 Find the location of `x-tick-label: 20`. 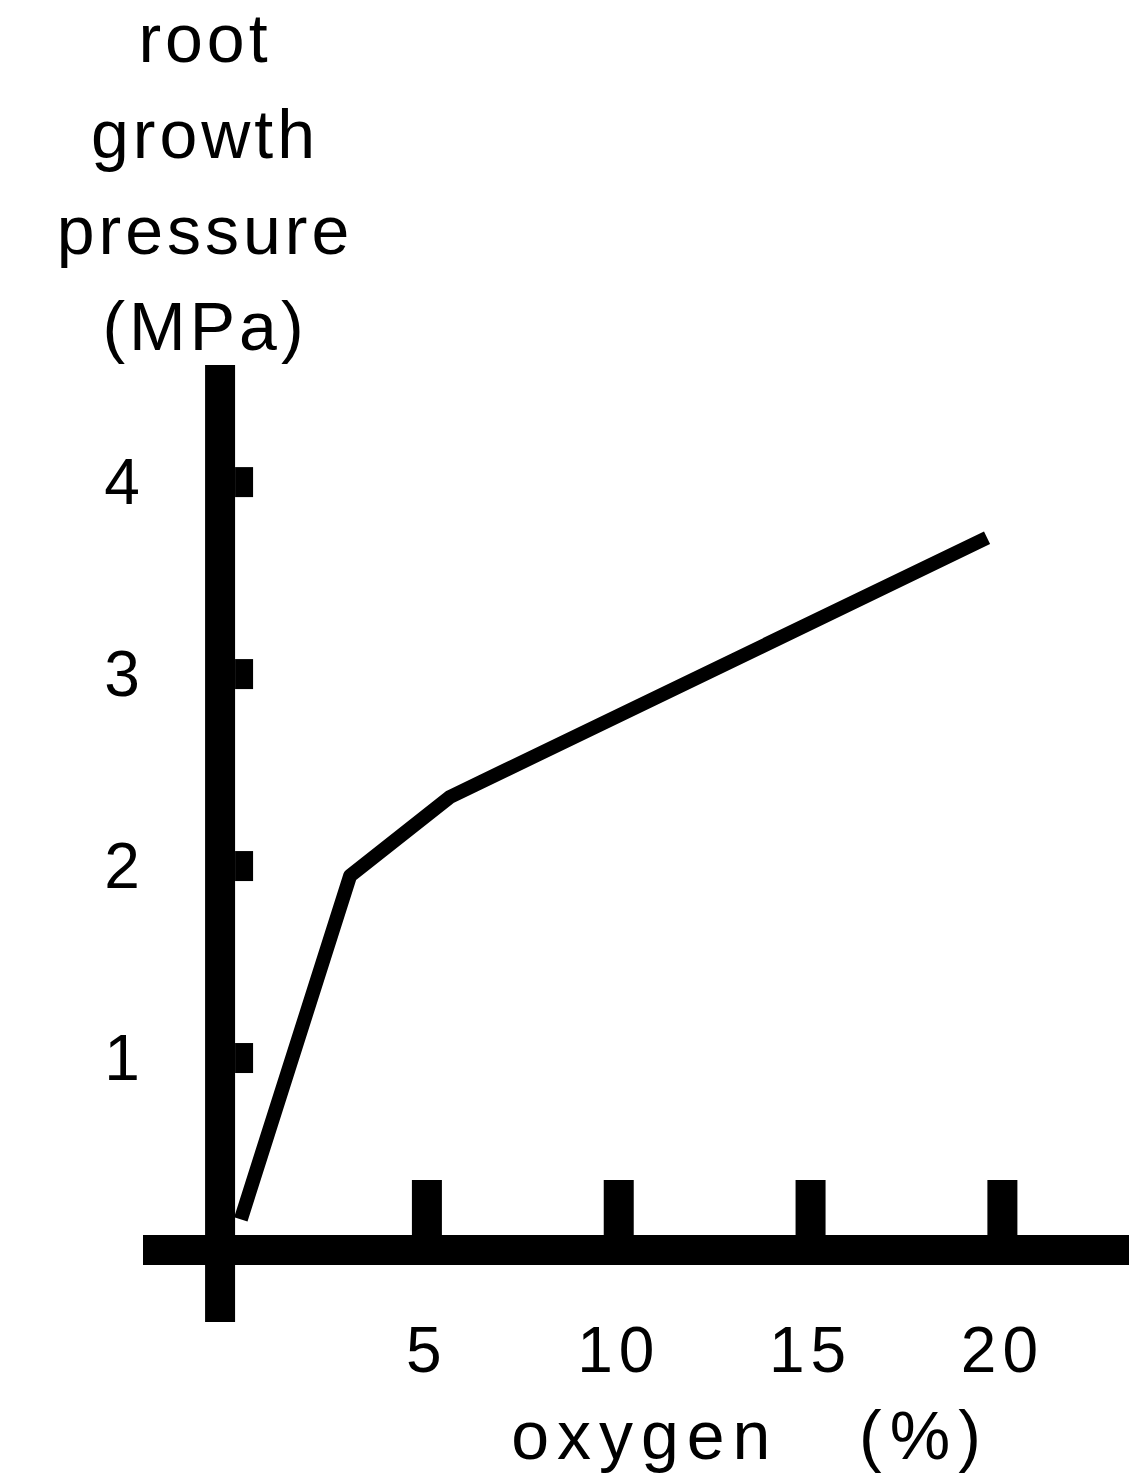

x-tick-label: 20 is located at coordinates (1002, 1350).